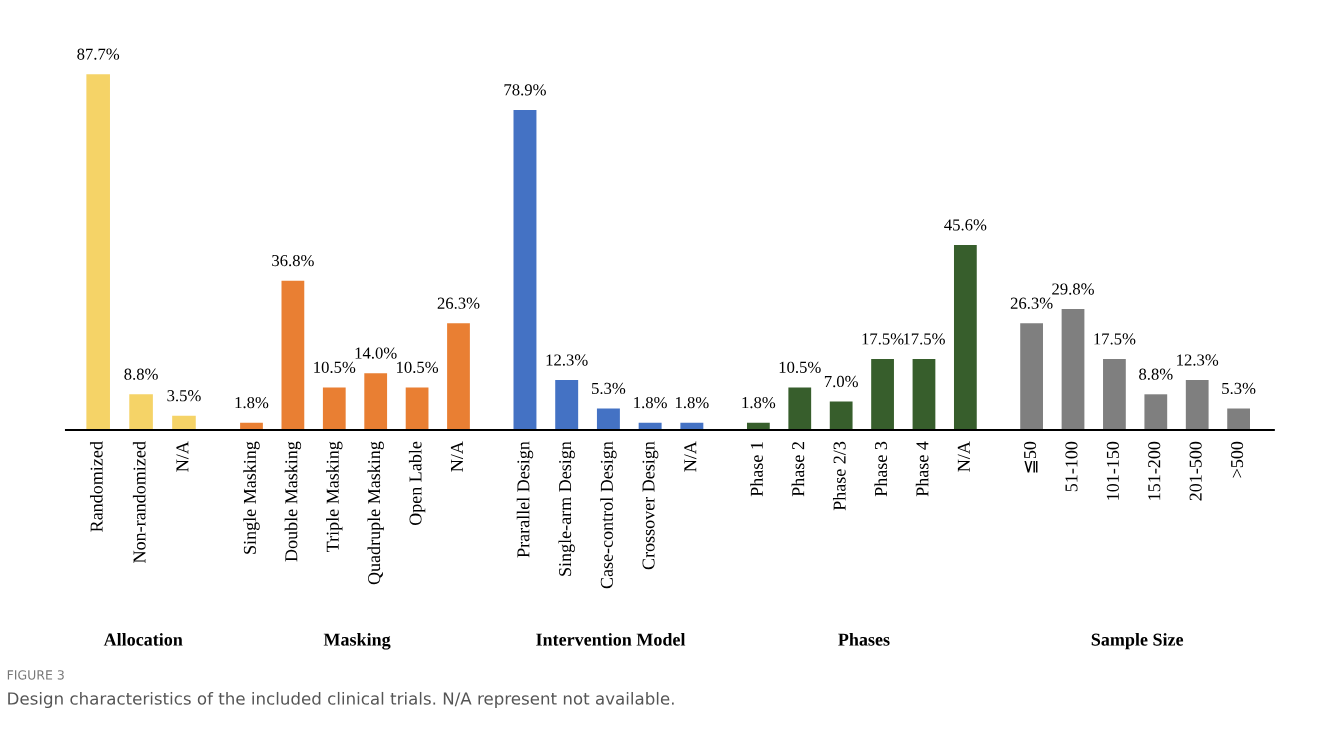 This screenshot has width=1320, height=731. What do you see at coordinates (1073, 289) in the screenshot?
I see `data-label: 29.8%` at bounding box center [1073, 289].